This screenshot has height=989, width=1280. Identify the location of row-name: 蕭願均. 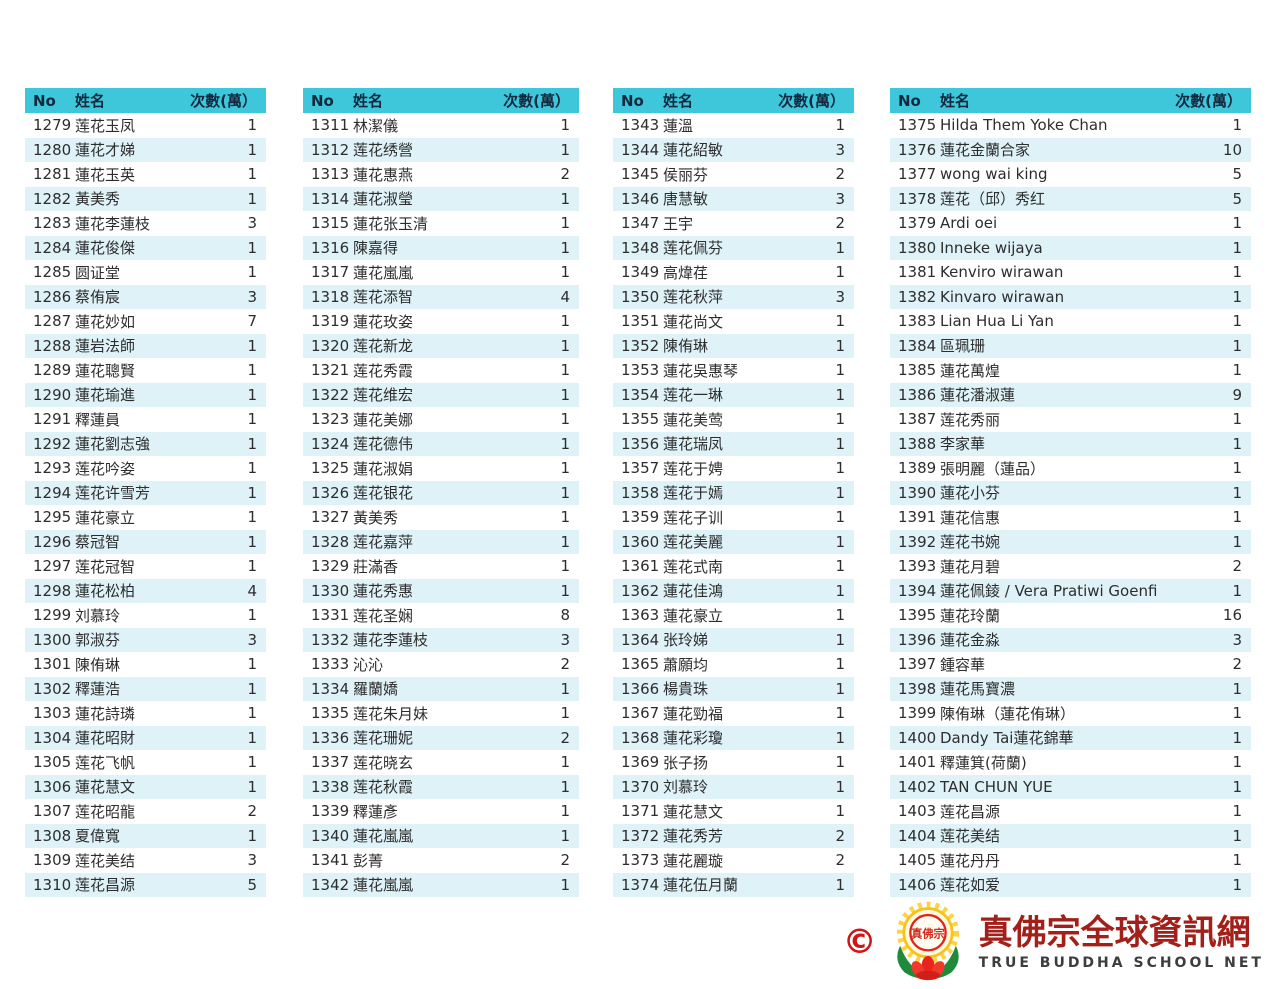
(686, 664).